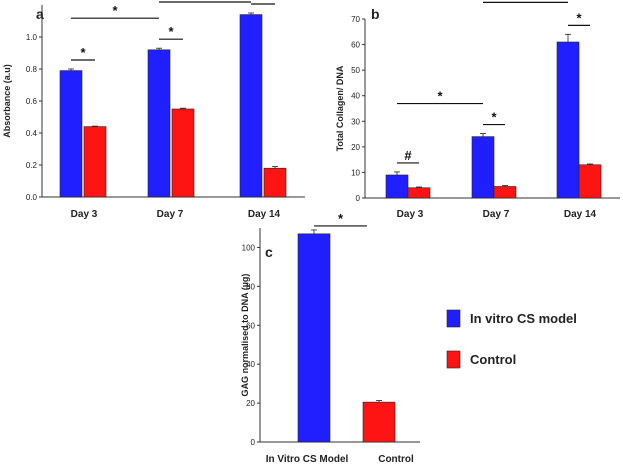 The width and height of the screenshot is (623, 464). What do you see at coordinates (264, 214) in the screenshot?
I see `panel-a-category-label: Day 14` at bounding box center [264, 214].